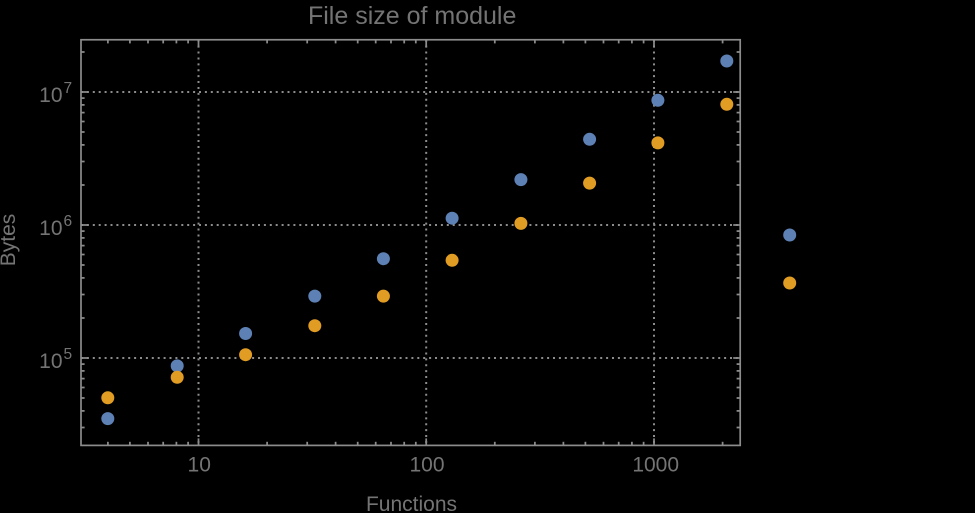 This screenshot has height=513, width=975. Describe the element at coordinates (411, 503) in the screenshot. I see `svg-text: Functions` at that location.